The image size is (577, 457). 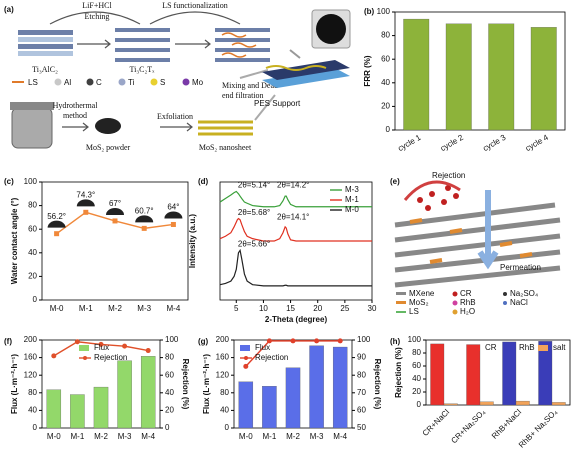 What do you see at coordinates (419, 404) in the screenshot?
I see `y-tick-label: 0` at bounding box center [419, 404].